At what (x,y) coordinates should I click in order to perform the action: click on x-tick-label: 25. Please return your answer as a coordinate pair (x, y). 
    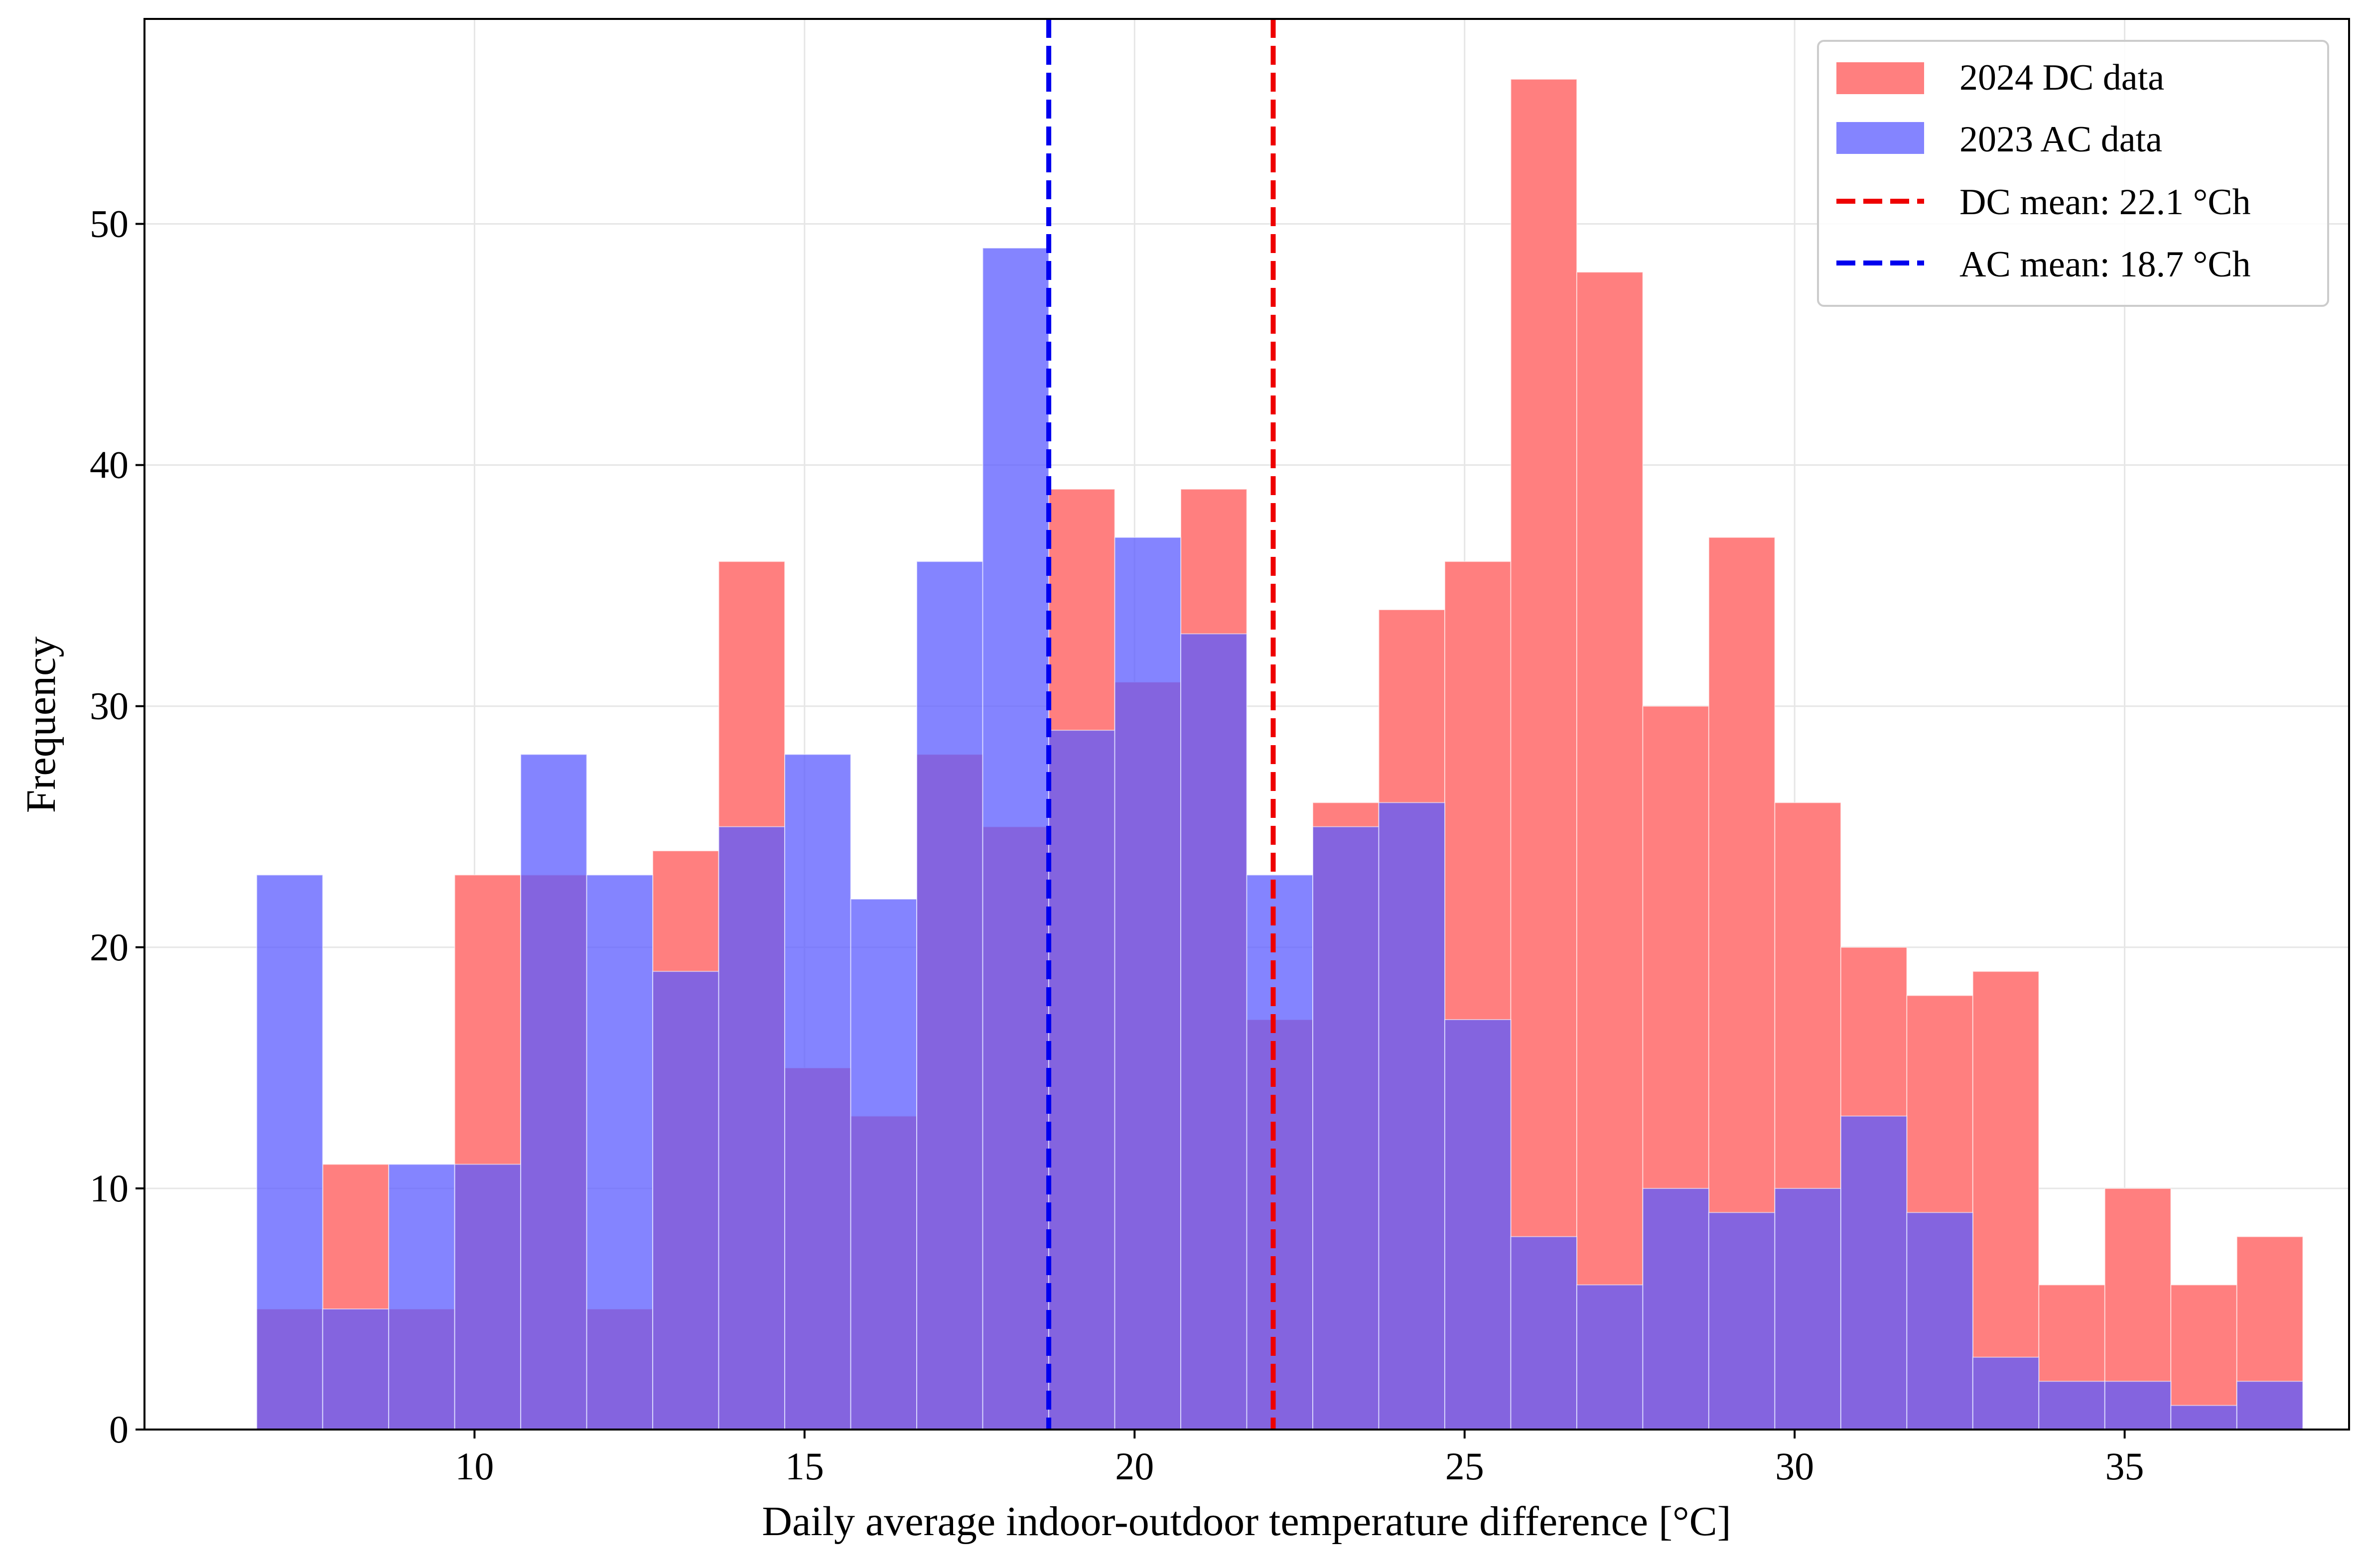
    Looking at the image, I should click on (1464, 1466).